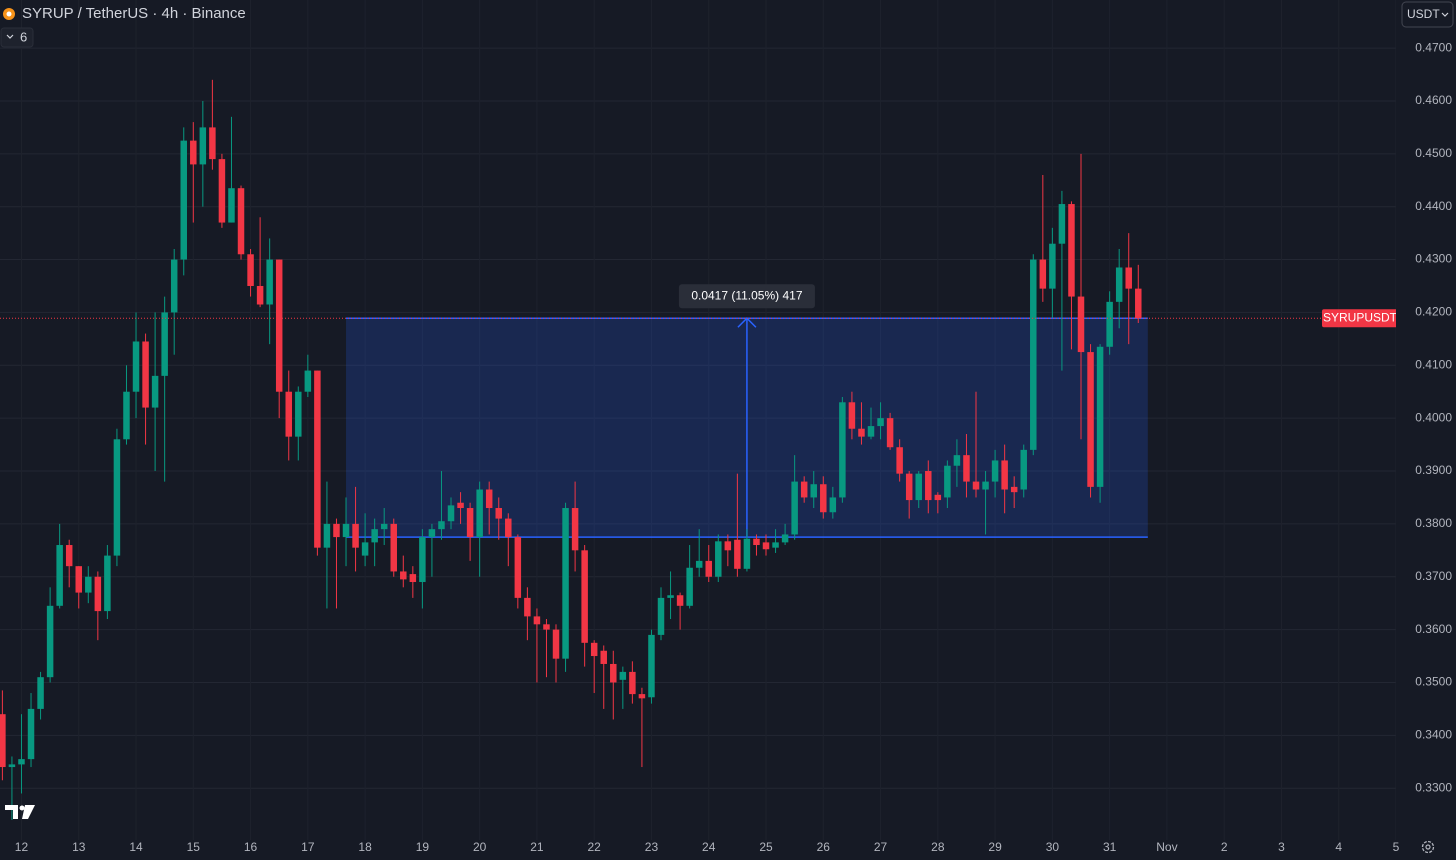 The image size is (1456, 860). What do you see at coordinates (747, 427) in the screenshot?
I see `measure-tool` at bounding box center [747, 427].